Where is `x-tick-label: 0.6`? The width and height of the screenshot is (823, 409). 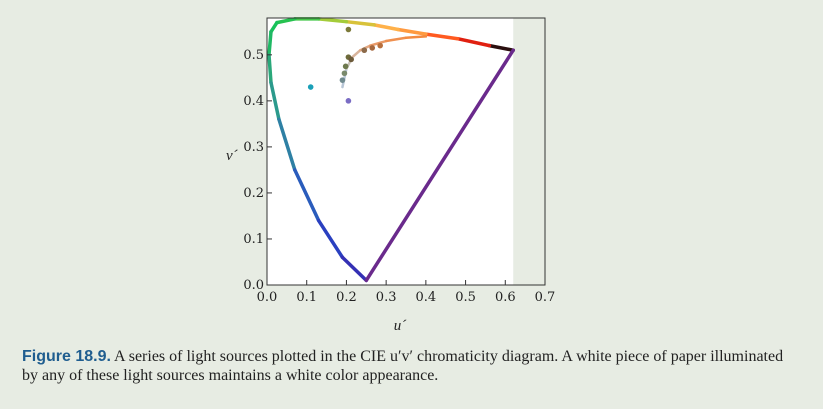 x-tick-label: 0.6 is located at coordinates (505, 297).